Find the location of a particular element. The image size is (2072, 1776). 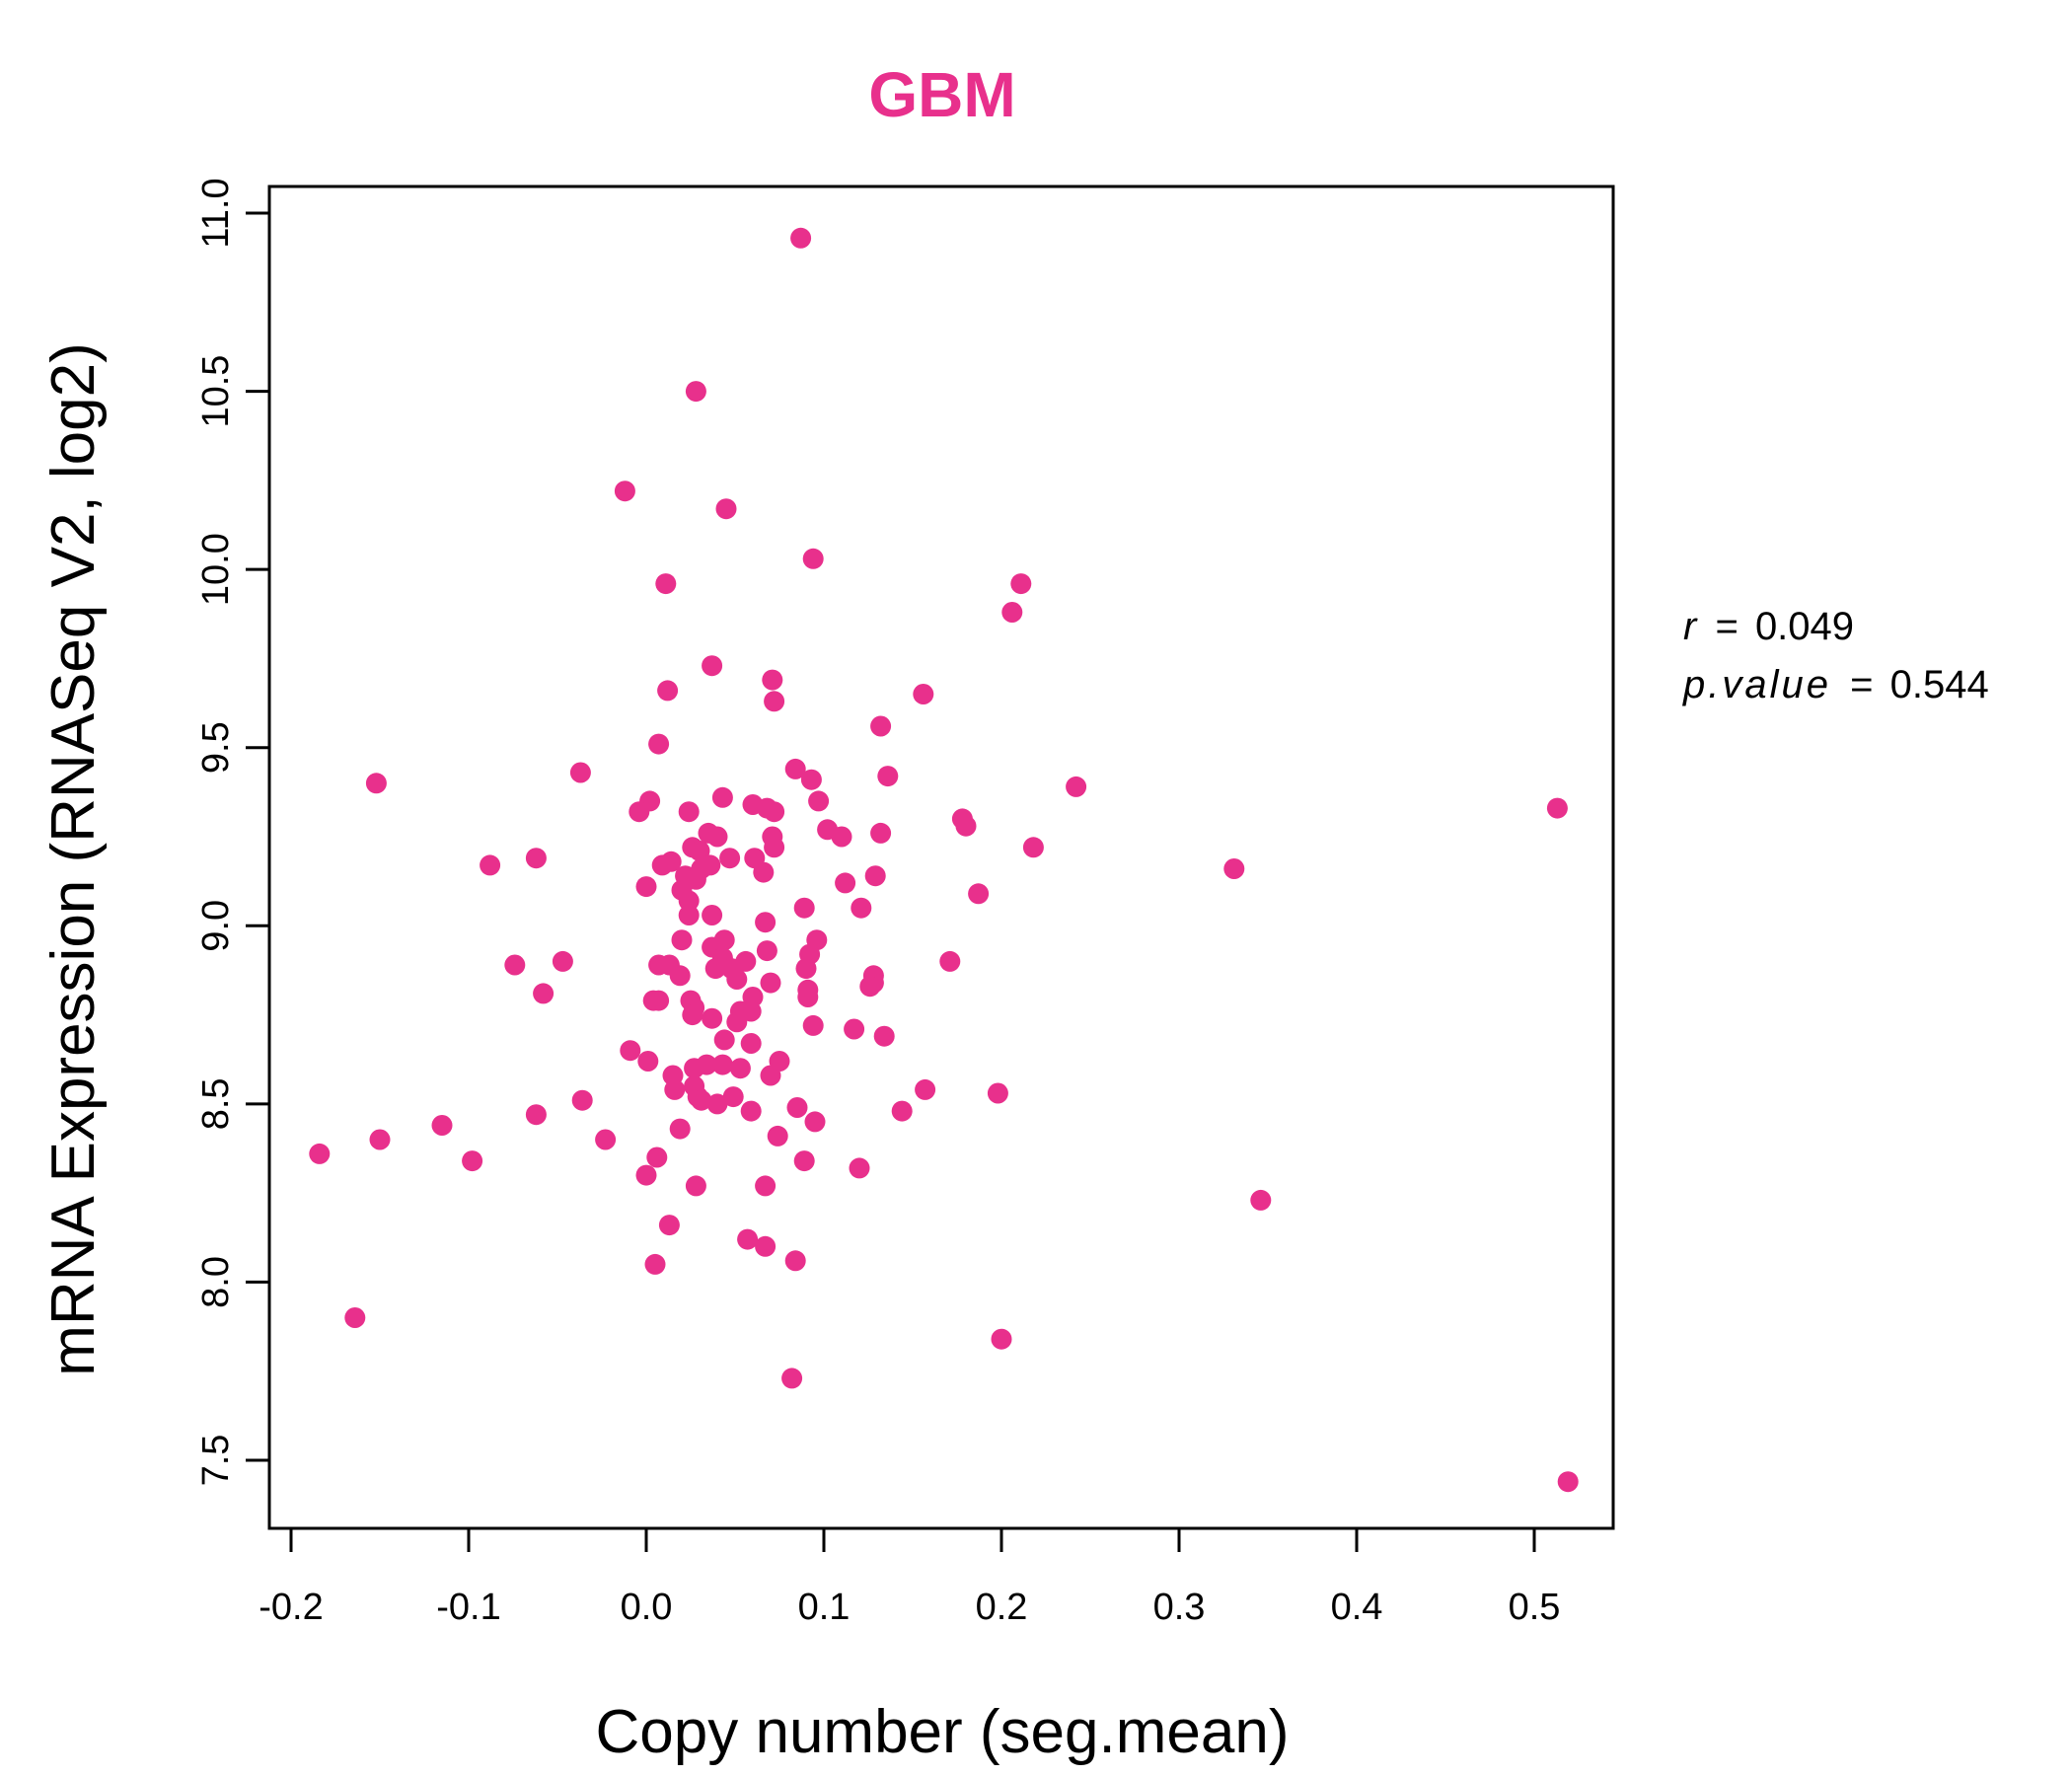

y-tick-label: 11.0 is located at coordinates (216, 213).